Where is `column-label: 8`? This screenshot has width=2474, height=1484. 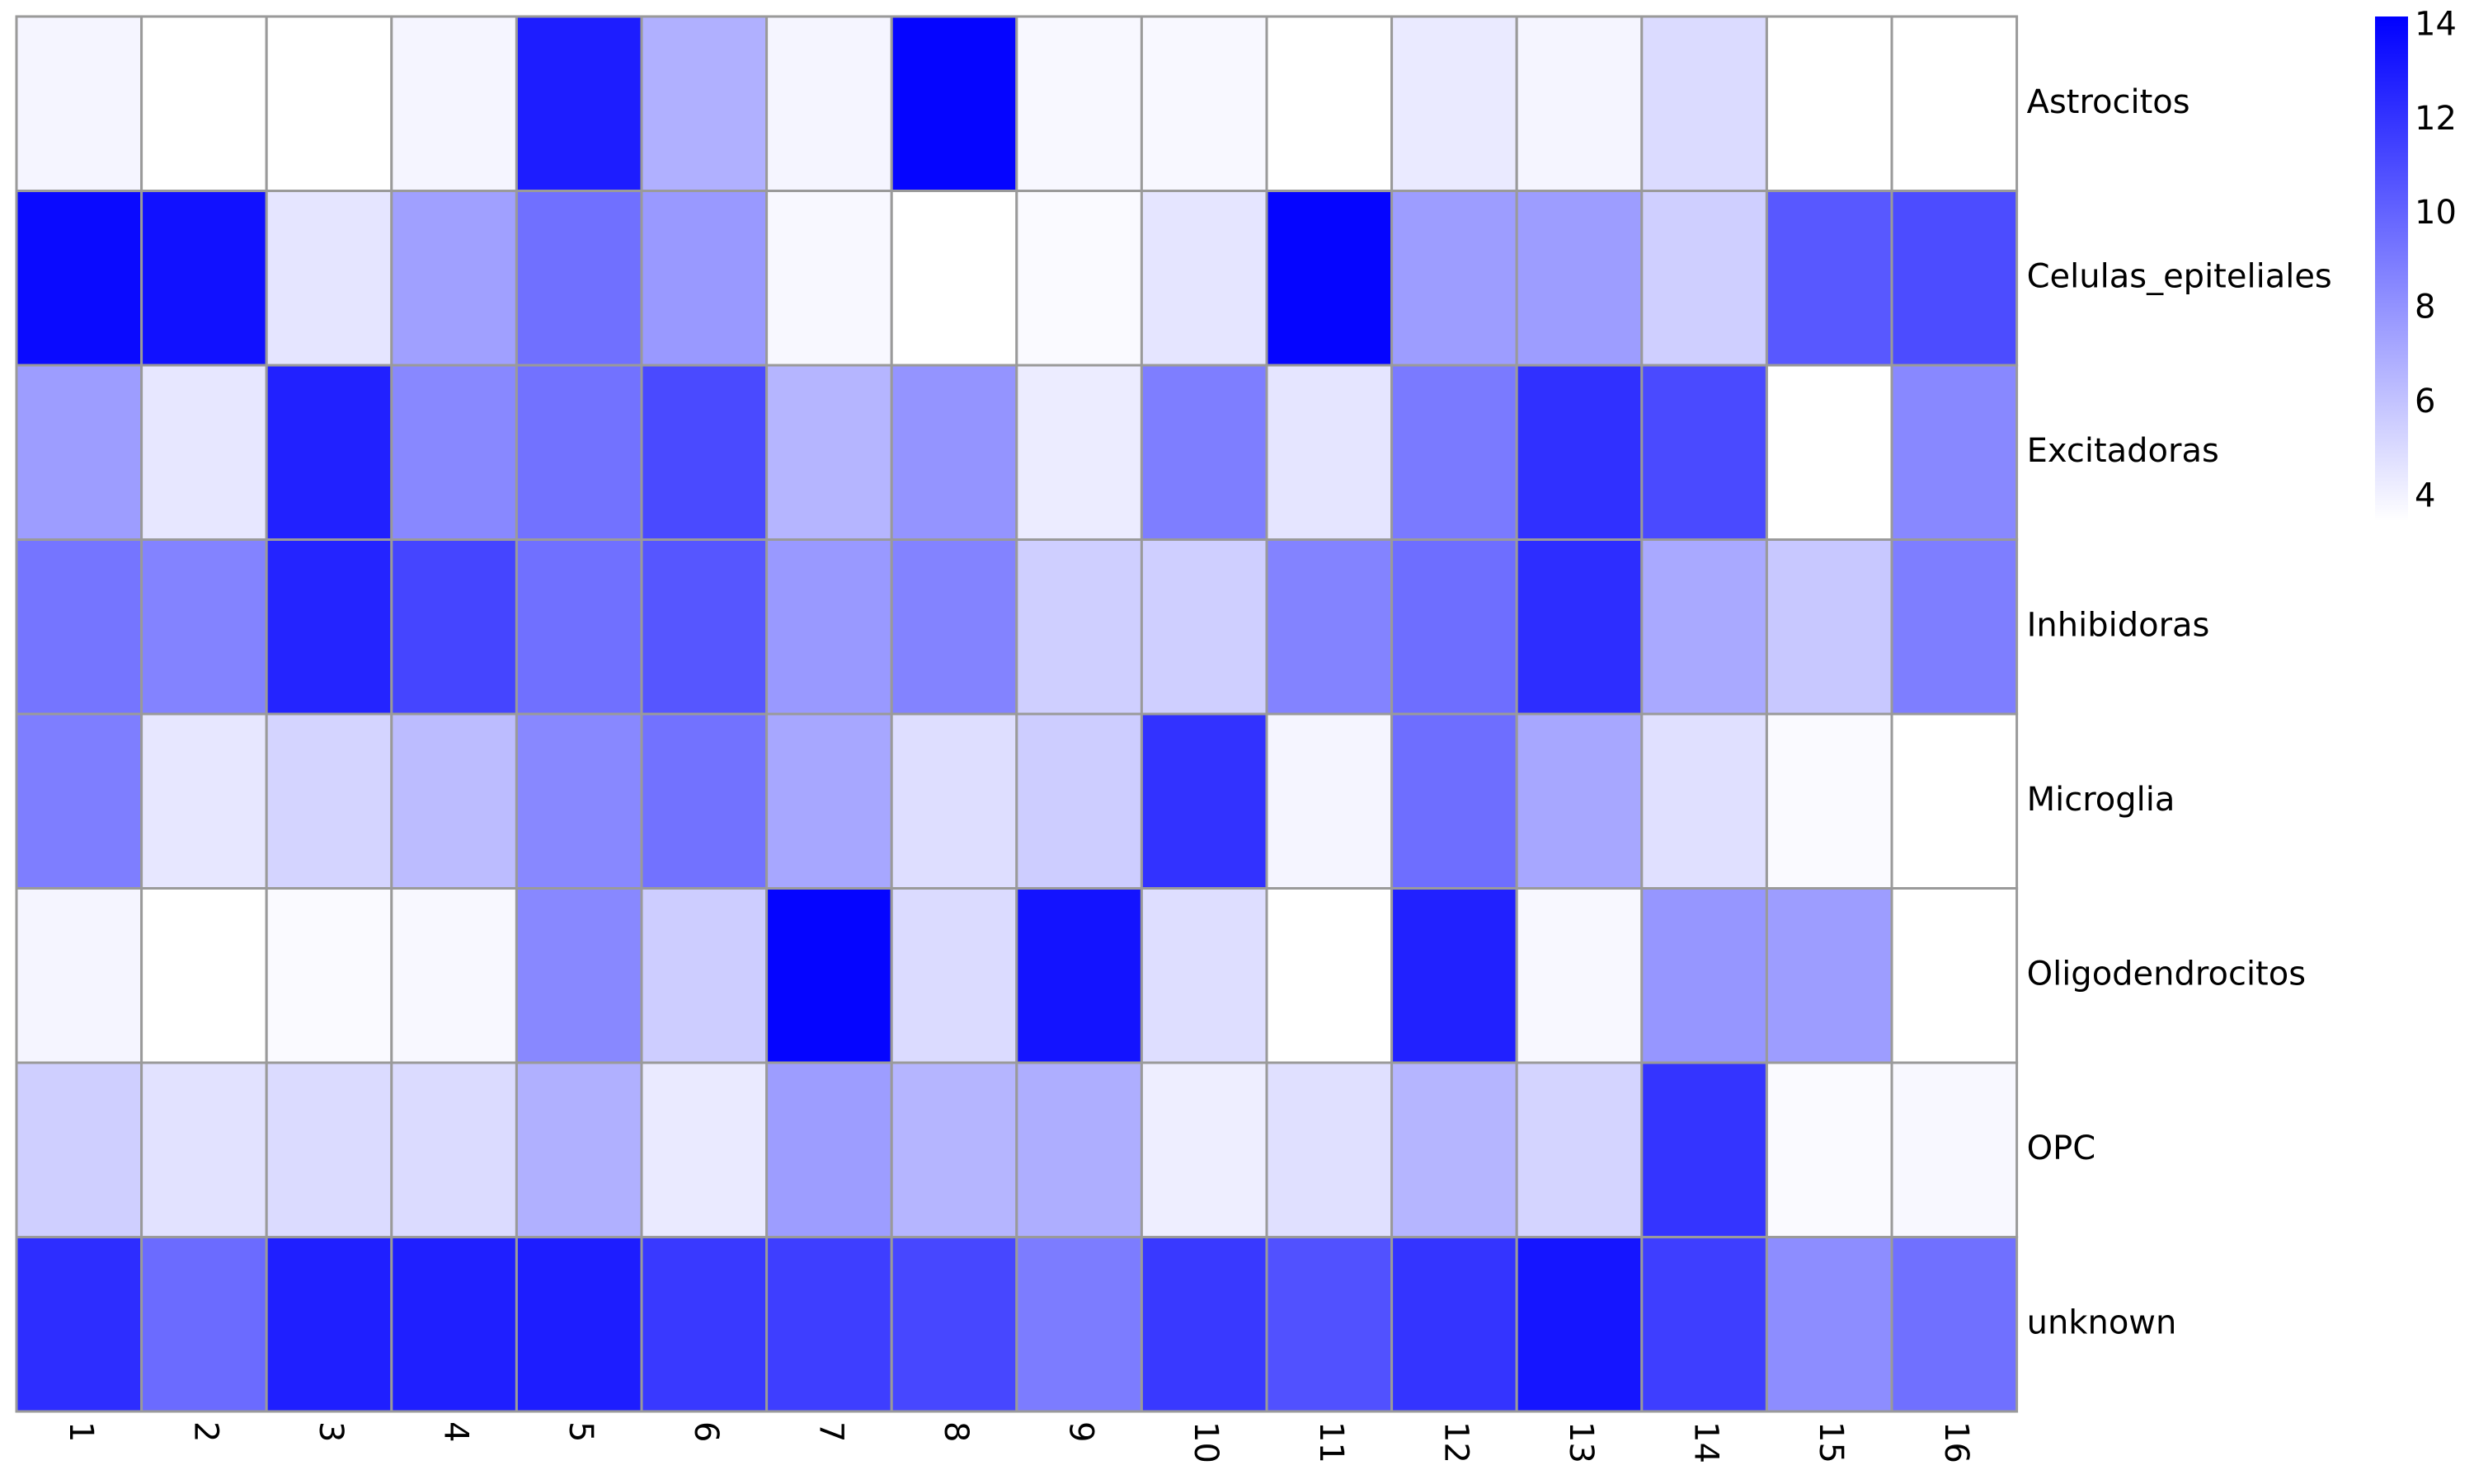 column-label: 8 is located at coordinates (956, 1431).